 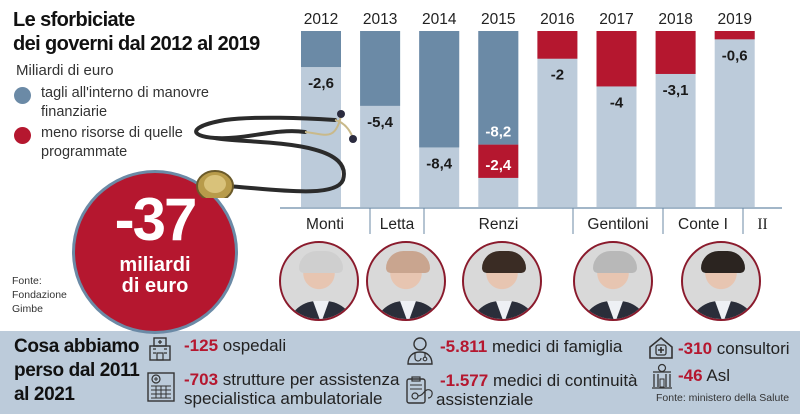 I want to click on value-label-2019: -0,6, so click(x=735, y=55).